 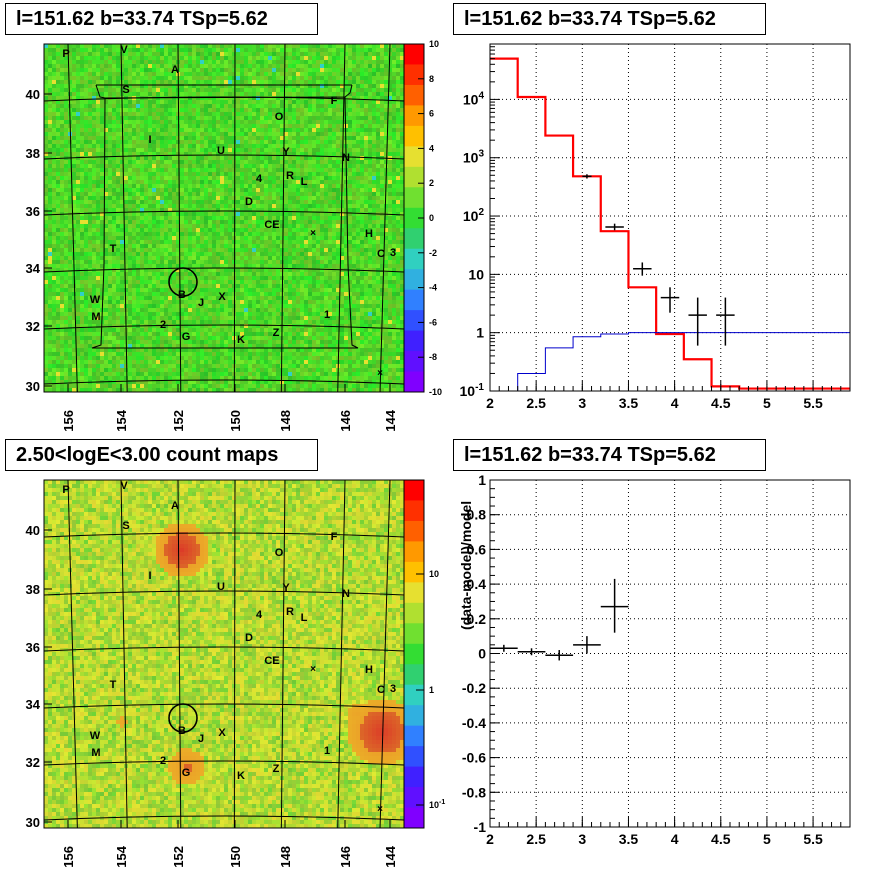 What do you see at coordinates (431, 218) in the screenshot?
I see `colorbar-label-0: 0` at bounding box center [431, 218].